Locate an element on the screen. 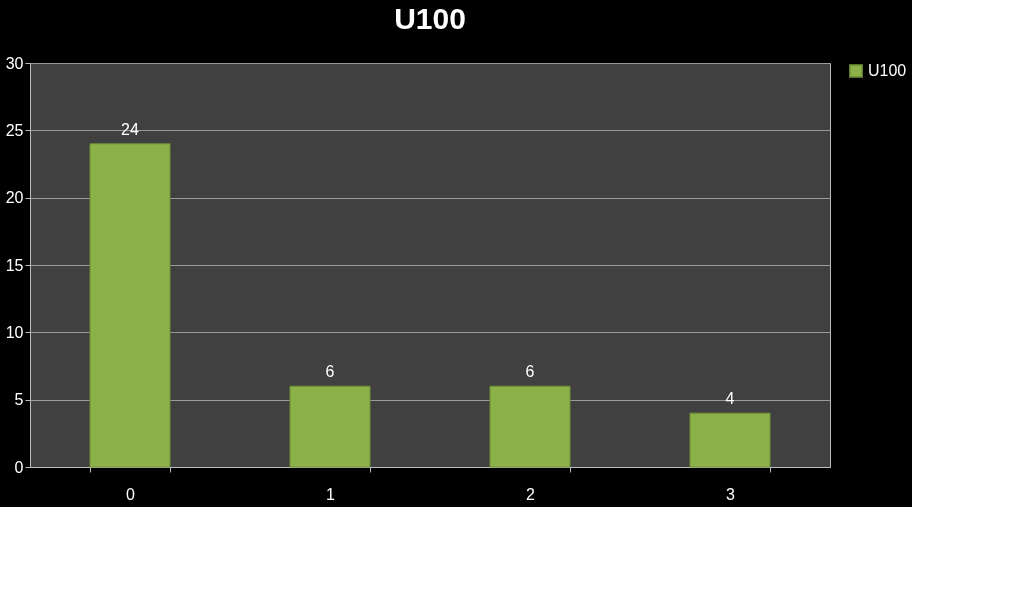  x-tick-label: 1 is located at coordinates (331, 494).